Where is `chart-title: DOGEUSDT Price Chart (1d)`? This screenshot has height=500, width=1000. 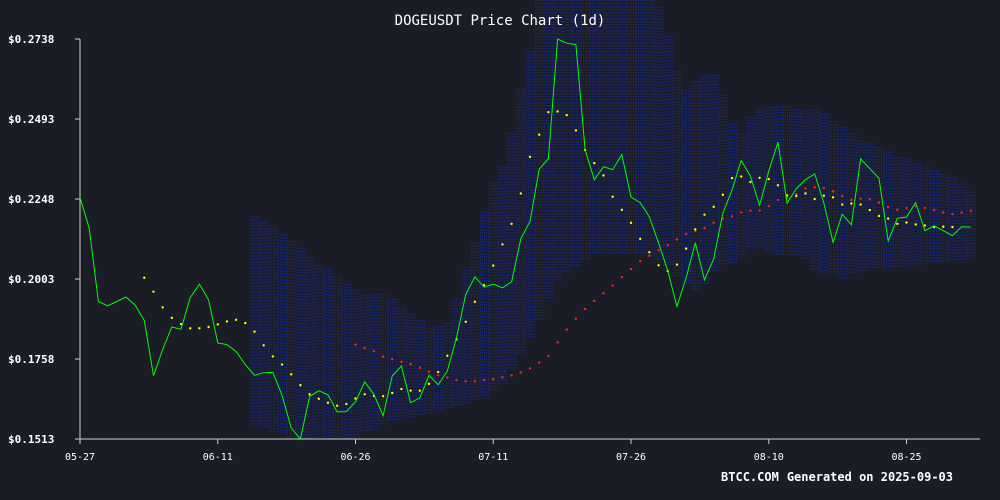 chart-title: DOGEUSDT Price Chart (1d) is located at coordinates (500, 21).